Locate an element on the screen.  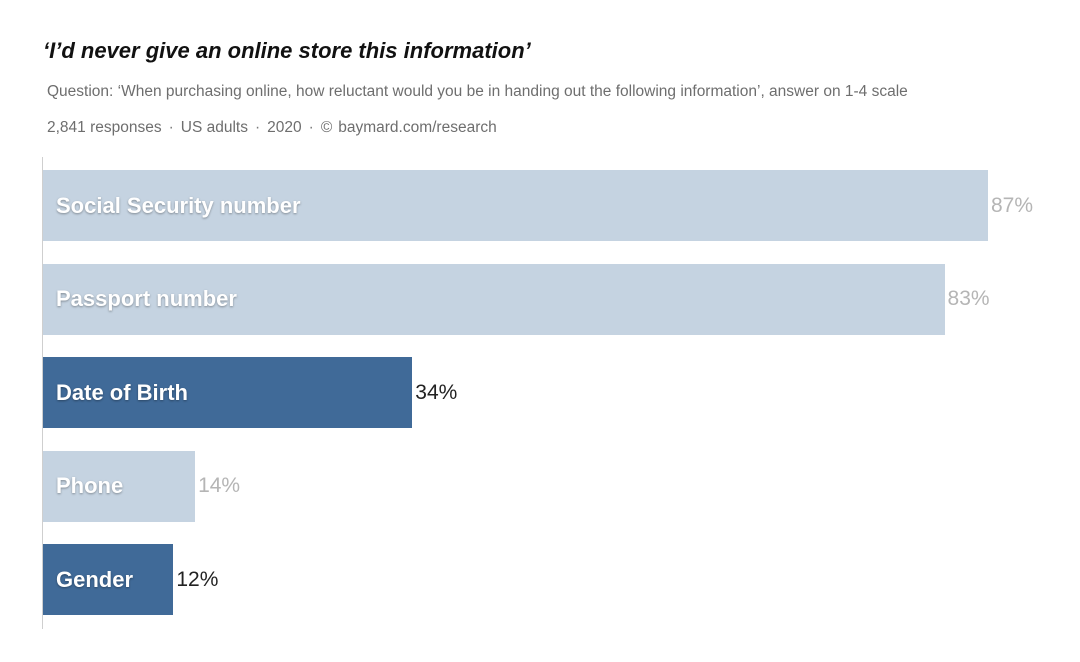
chart-baseline is located at coordinates (42, 393).